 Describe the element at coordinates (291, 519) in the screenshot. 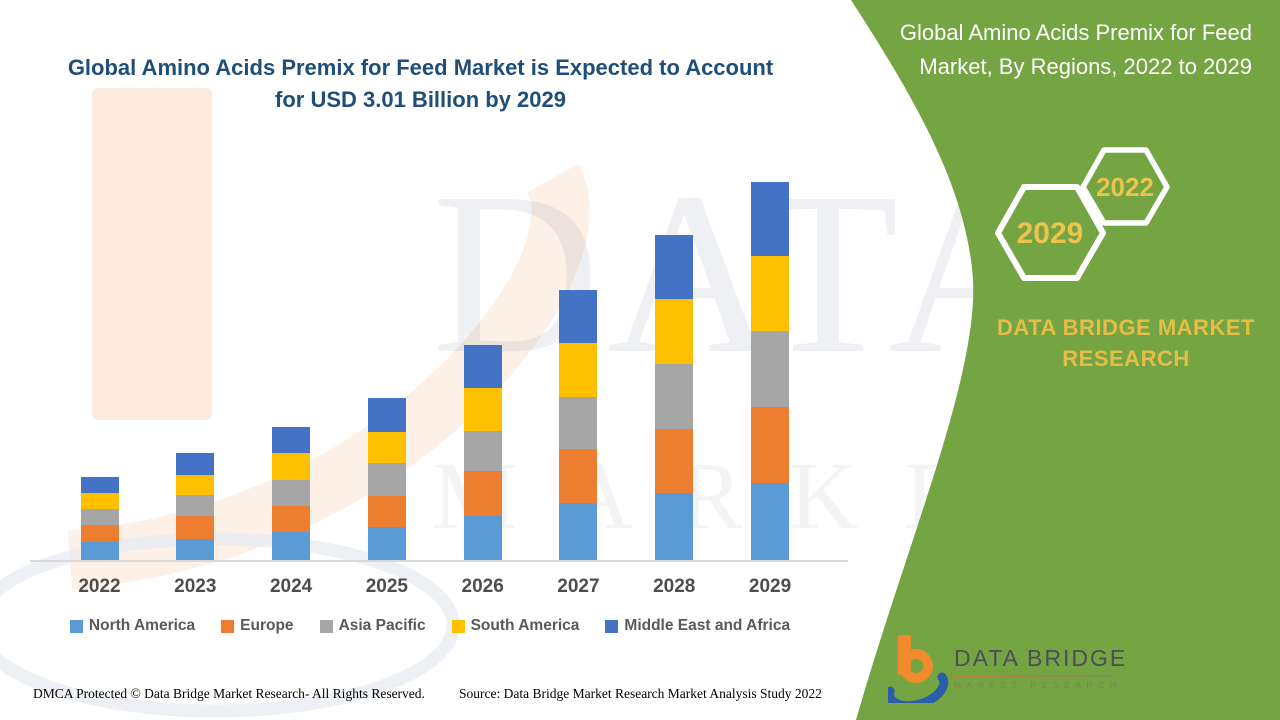

I see `bar-segment-2024-europe` at that location.